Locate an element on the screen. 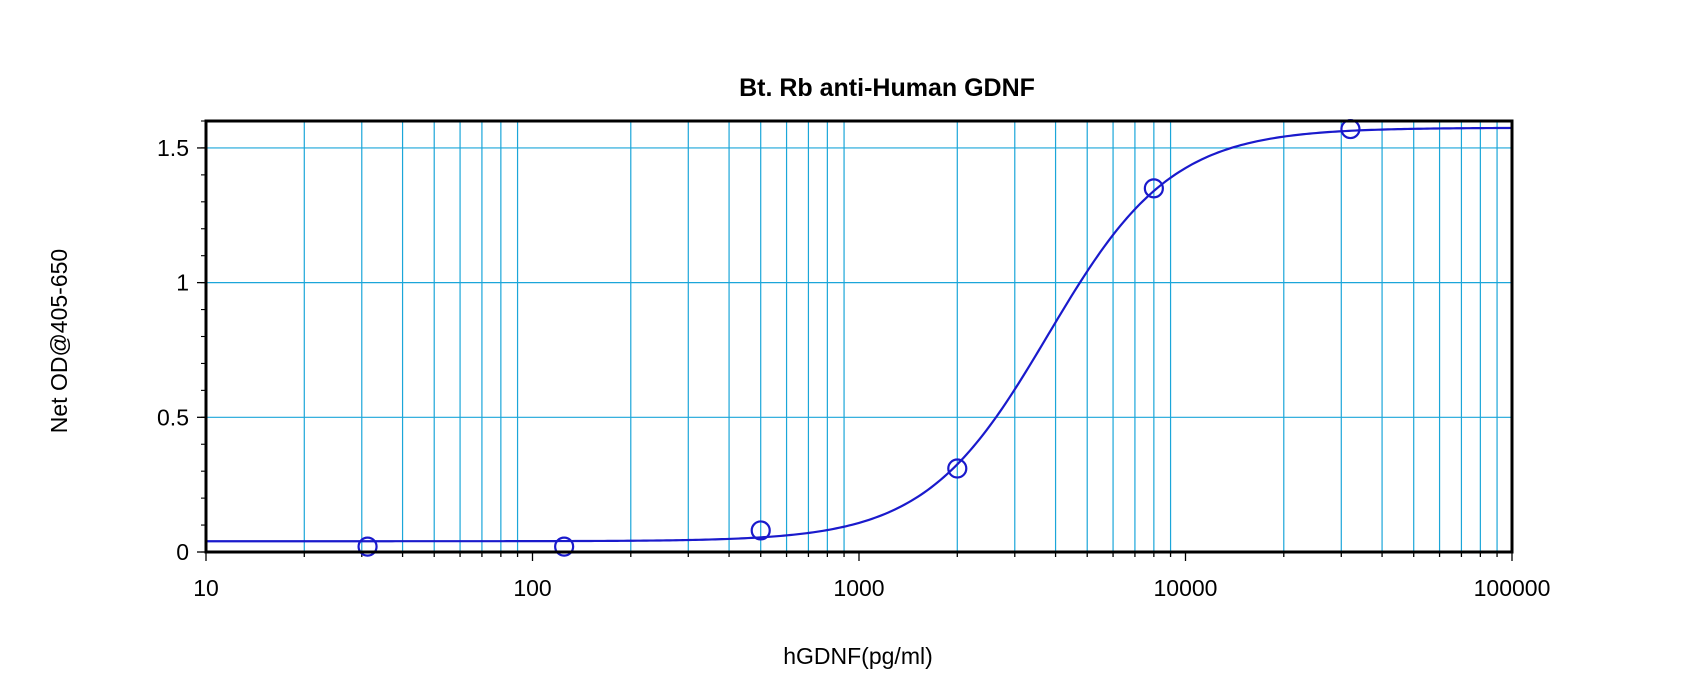 This screenshot has width=1700, height=683. y-tick-label: 1.5 is located at coordinates (173, 148).